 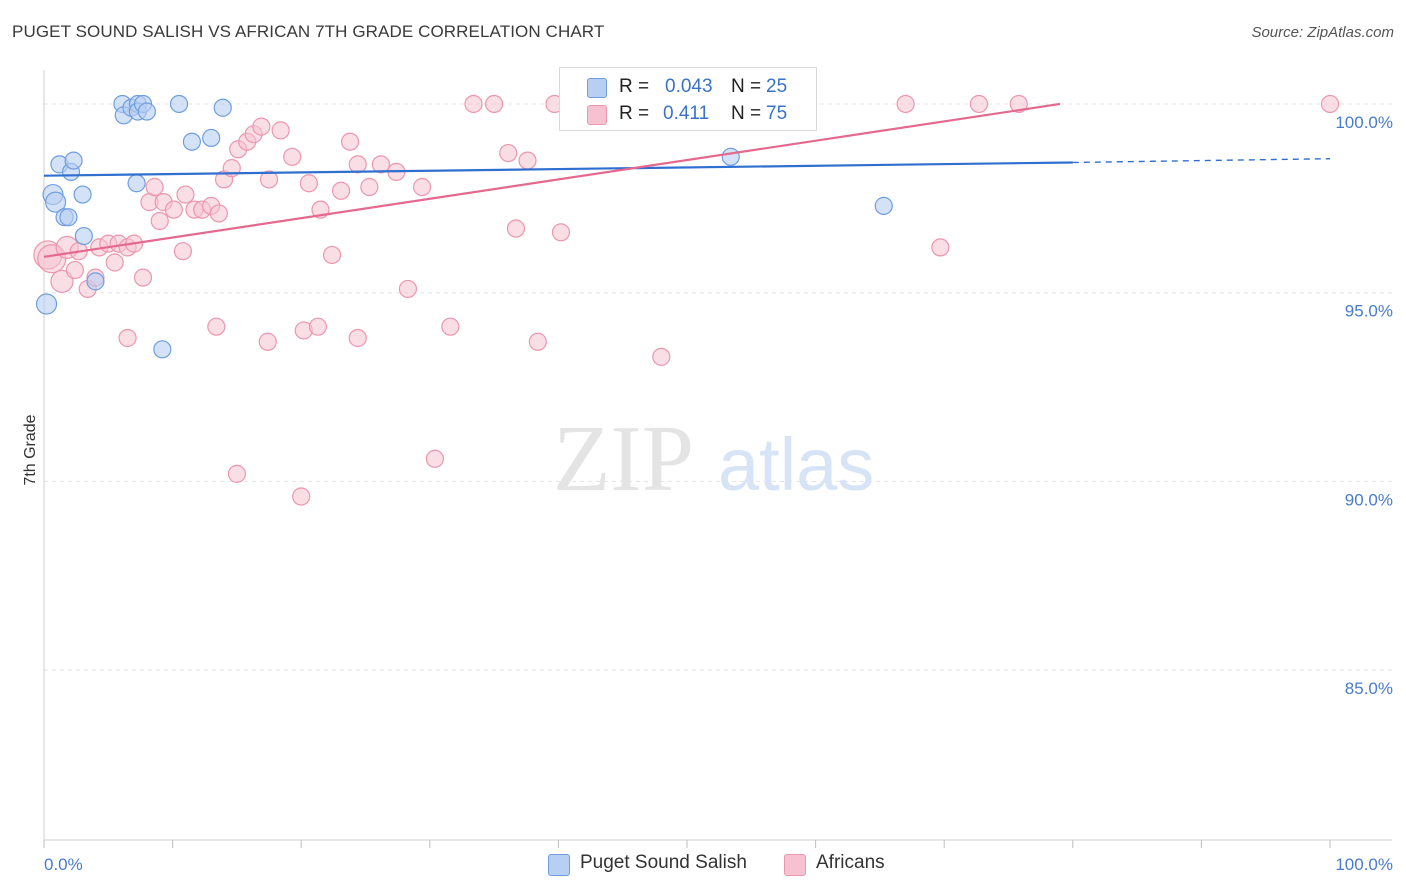 I want to click on correlation-legend: R = 0.043 N = 25 R = 0.411 N = 75, so click(x=688, y=99).